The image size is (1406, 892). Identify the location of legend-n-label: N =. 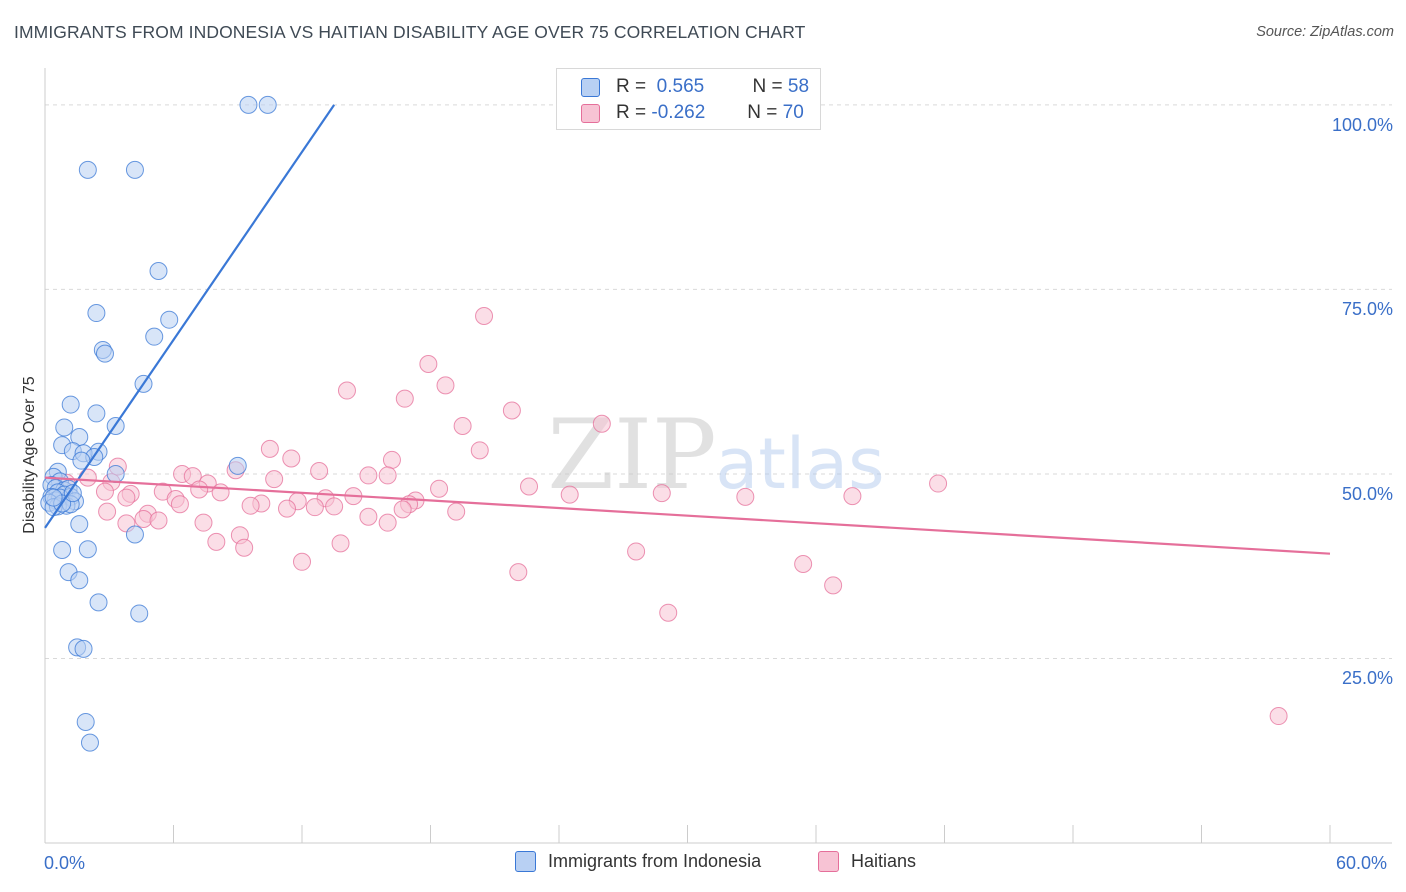
(762, 112).